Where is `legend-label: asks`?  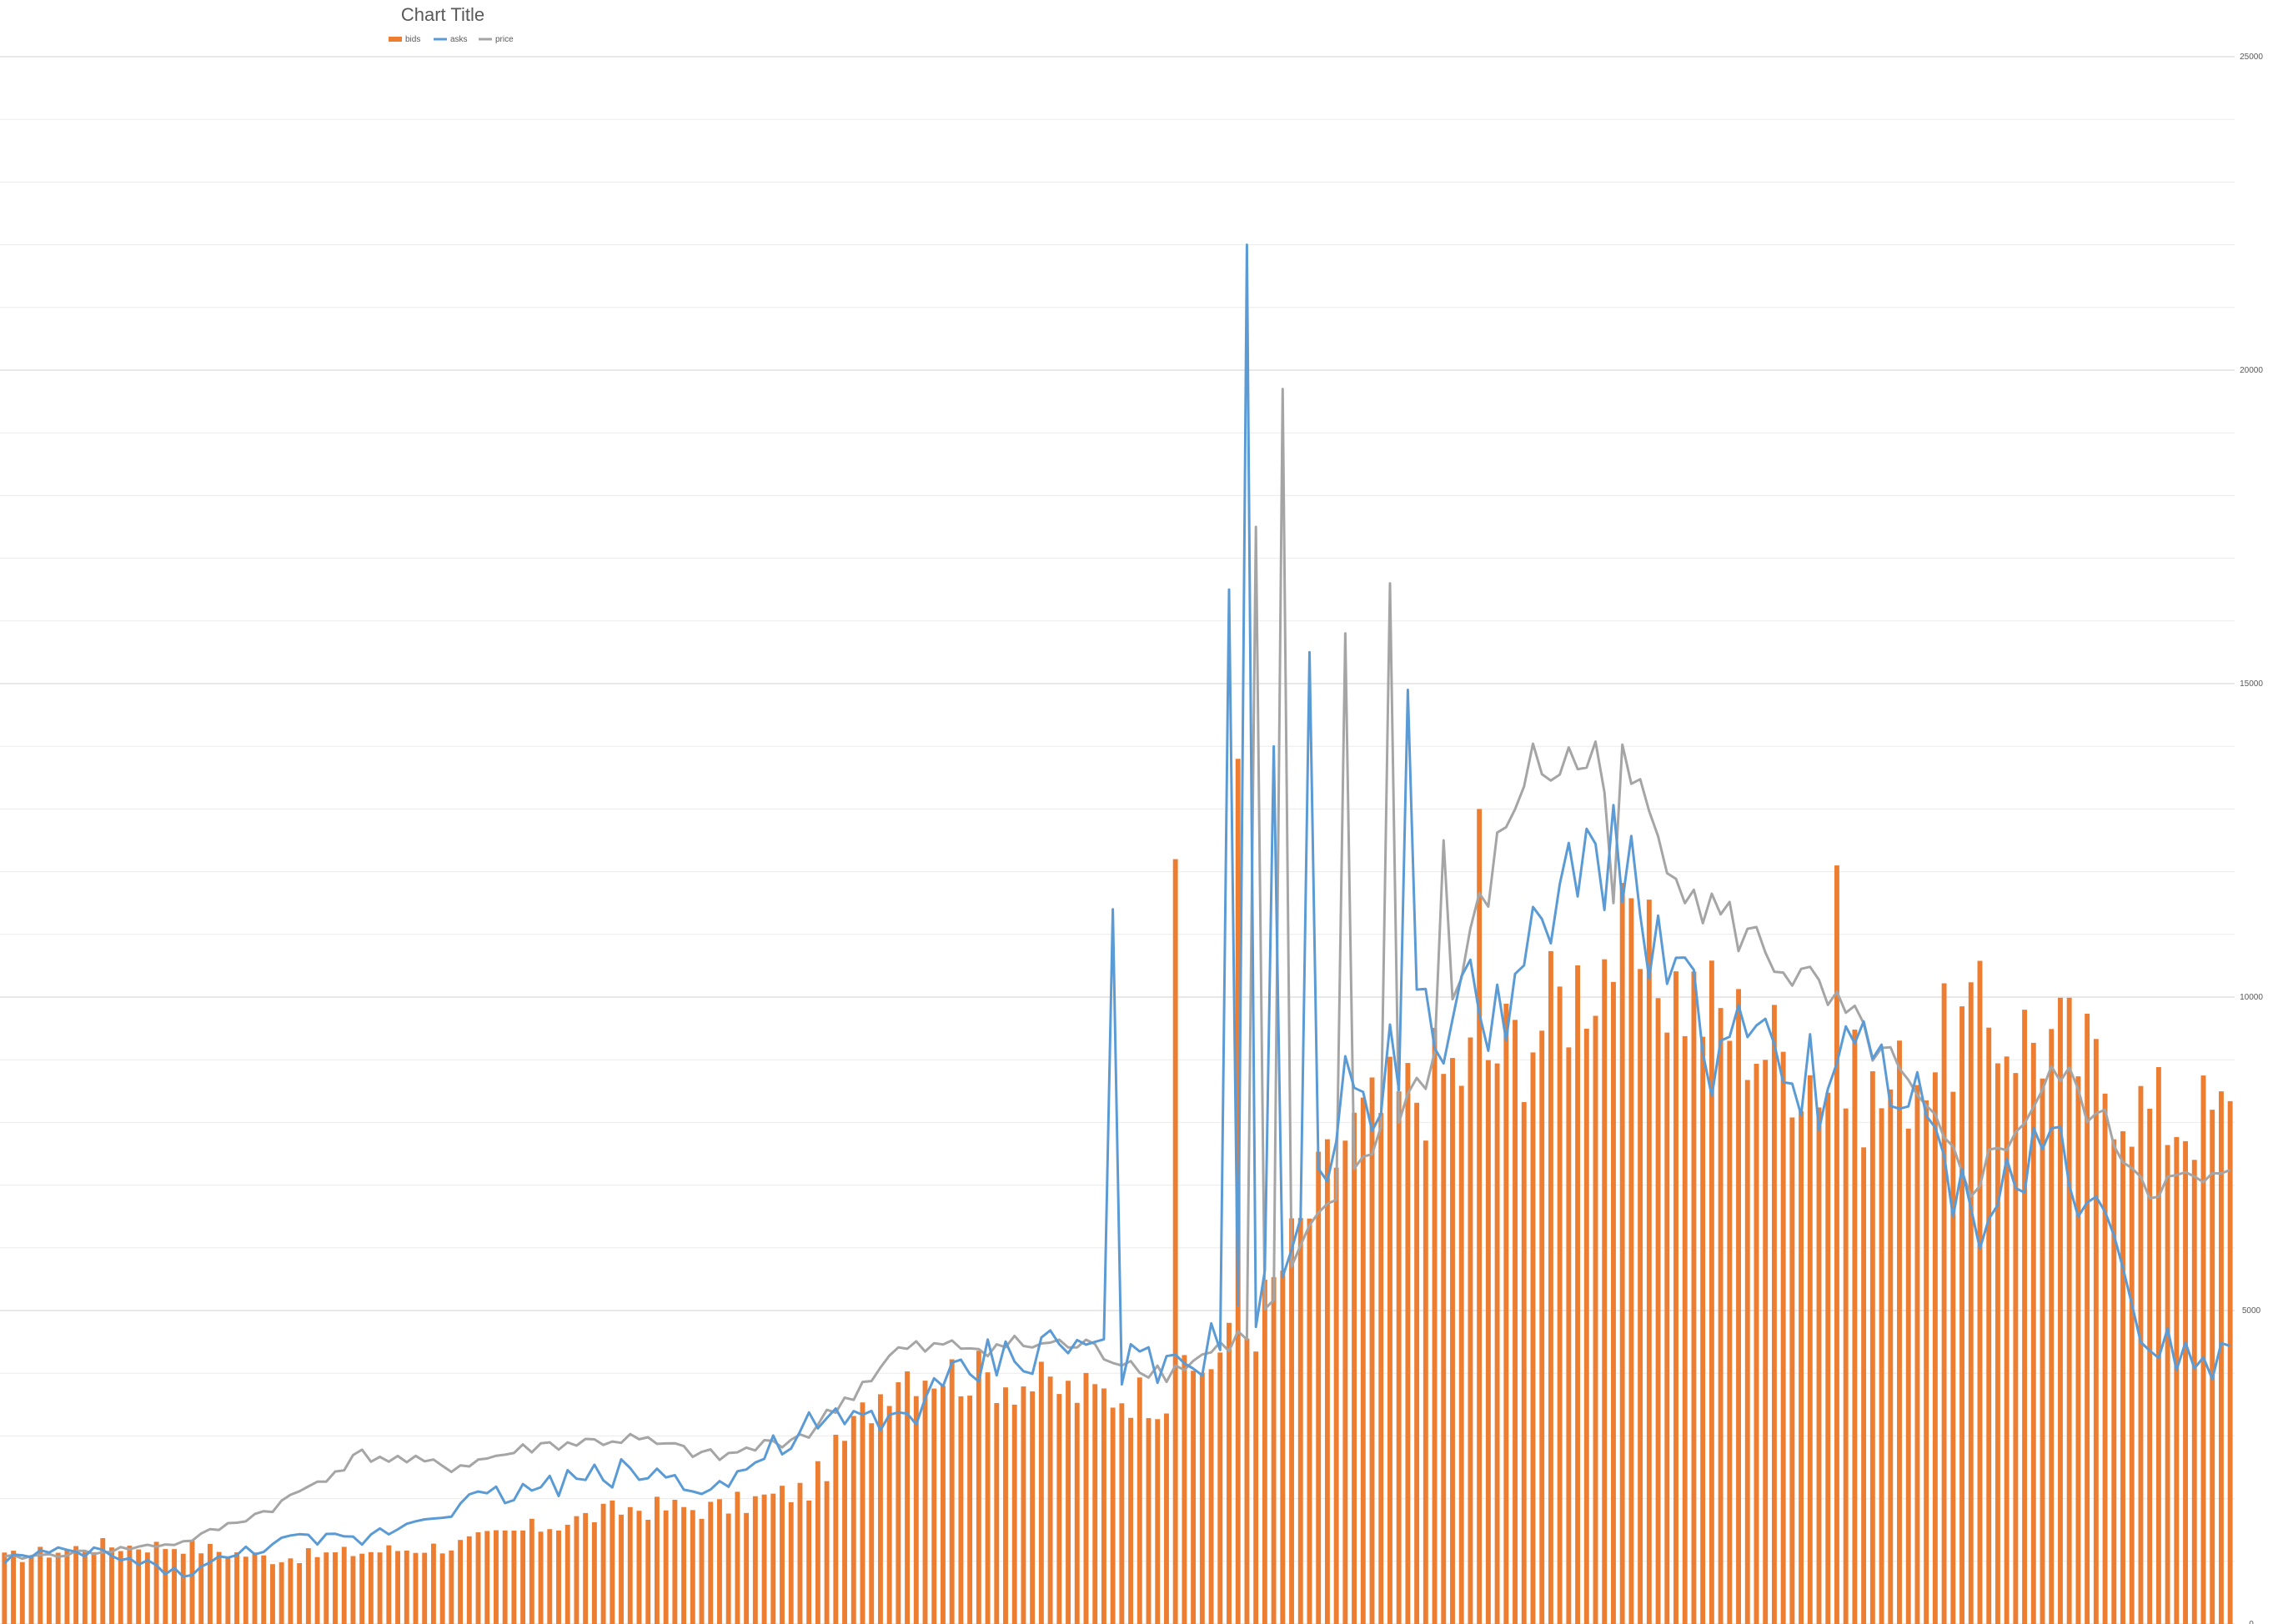 legend-label: asks is located at coordinates (459, 39).